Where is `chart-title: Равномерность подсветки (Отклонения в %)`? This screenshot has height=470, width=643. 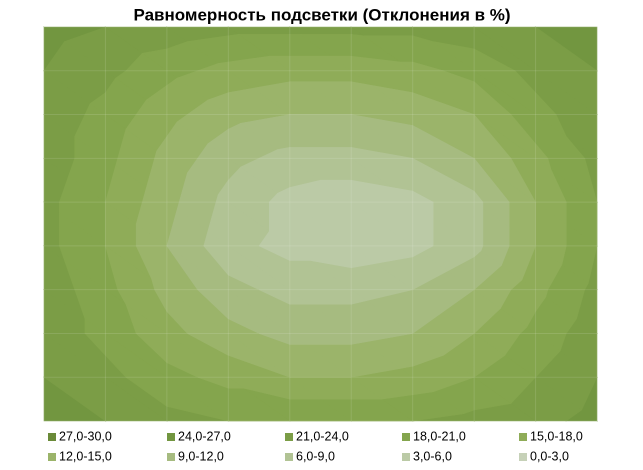 chart-title: Равномерность подсветки (Отклонения в %) is located at coordinates (321, 14).